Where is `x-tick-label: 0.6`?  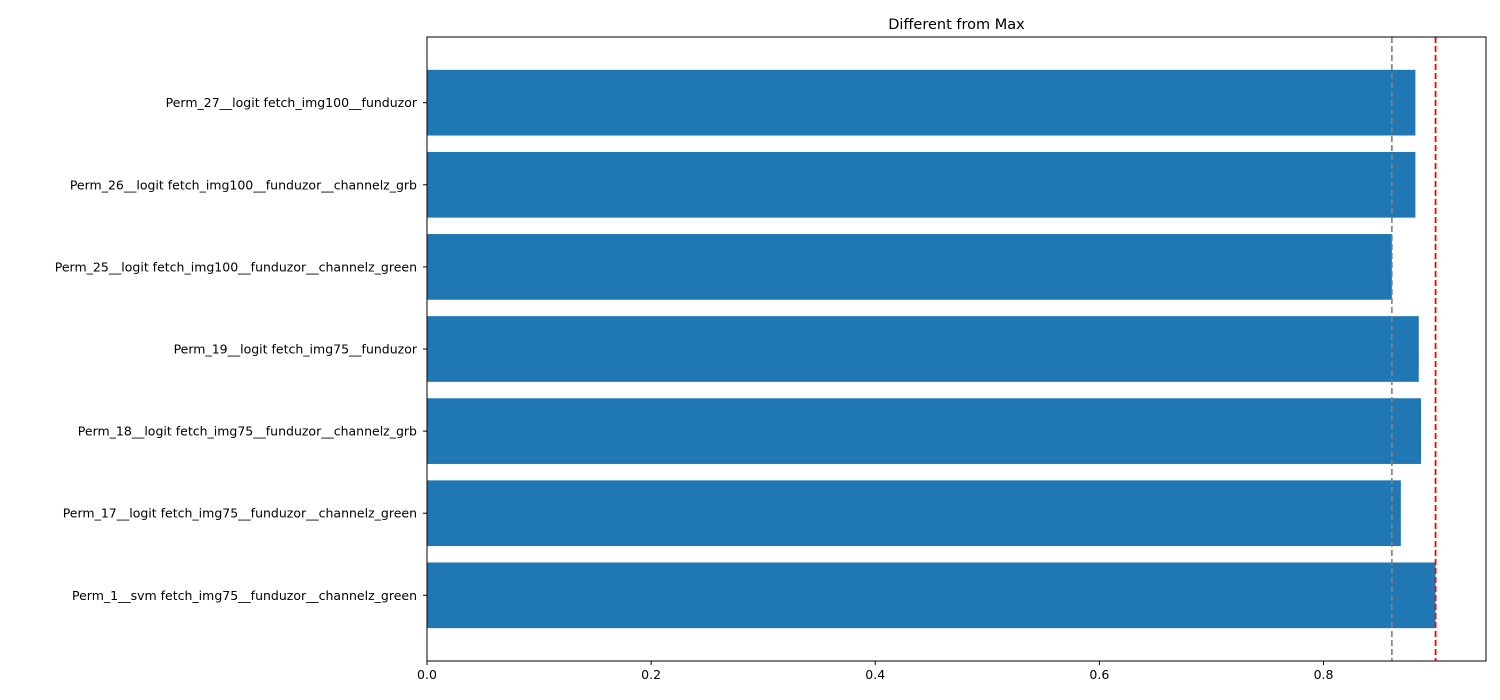 x-tick-label: 0.6 is located at coordinates (1099, 674).